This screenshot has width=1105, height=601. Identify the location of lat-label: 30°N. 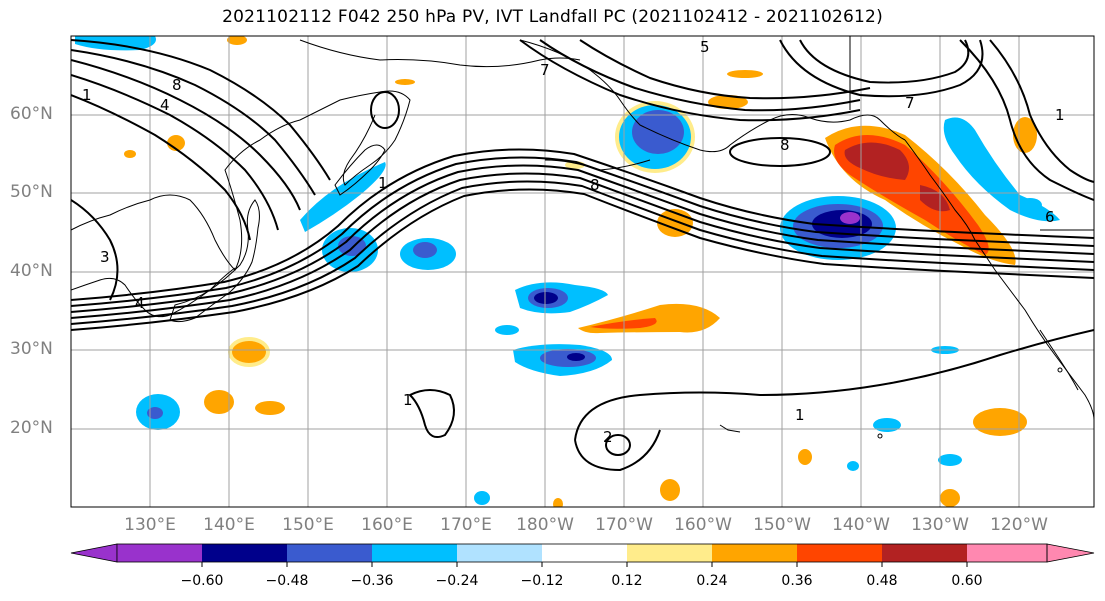
(31, 349).